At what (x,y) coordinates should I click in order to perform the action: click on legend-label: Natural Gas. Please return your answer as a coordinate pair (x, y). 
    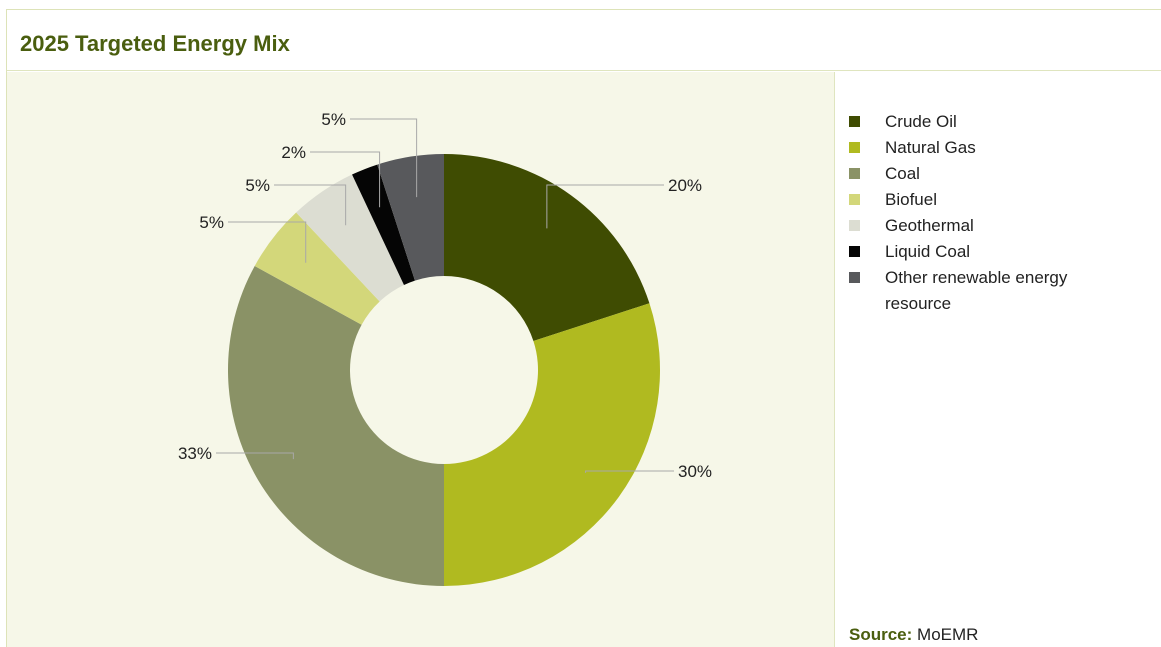
    Looking at the image, I should click on (930, 147).